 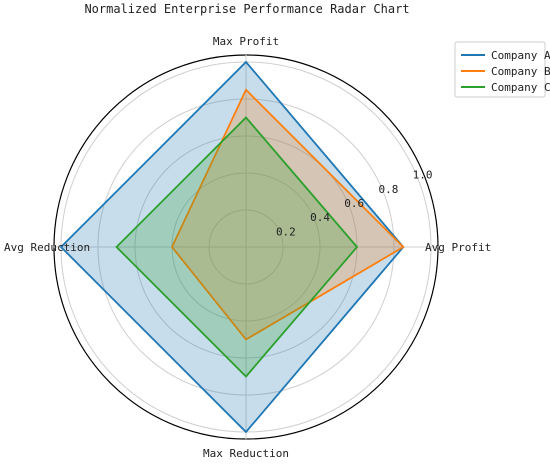 What do you see at coordinates (520, 55) in the screenshot?
I see `legend-label-company-a: Company A` at bounding box center [520, 55].